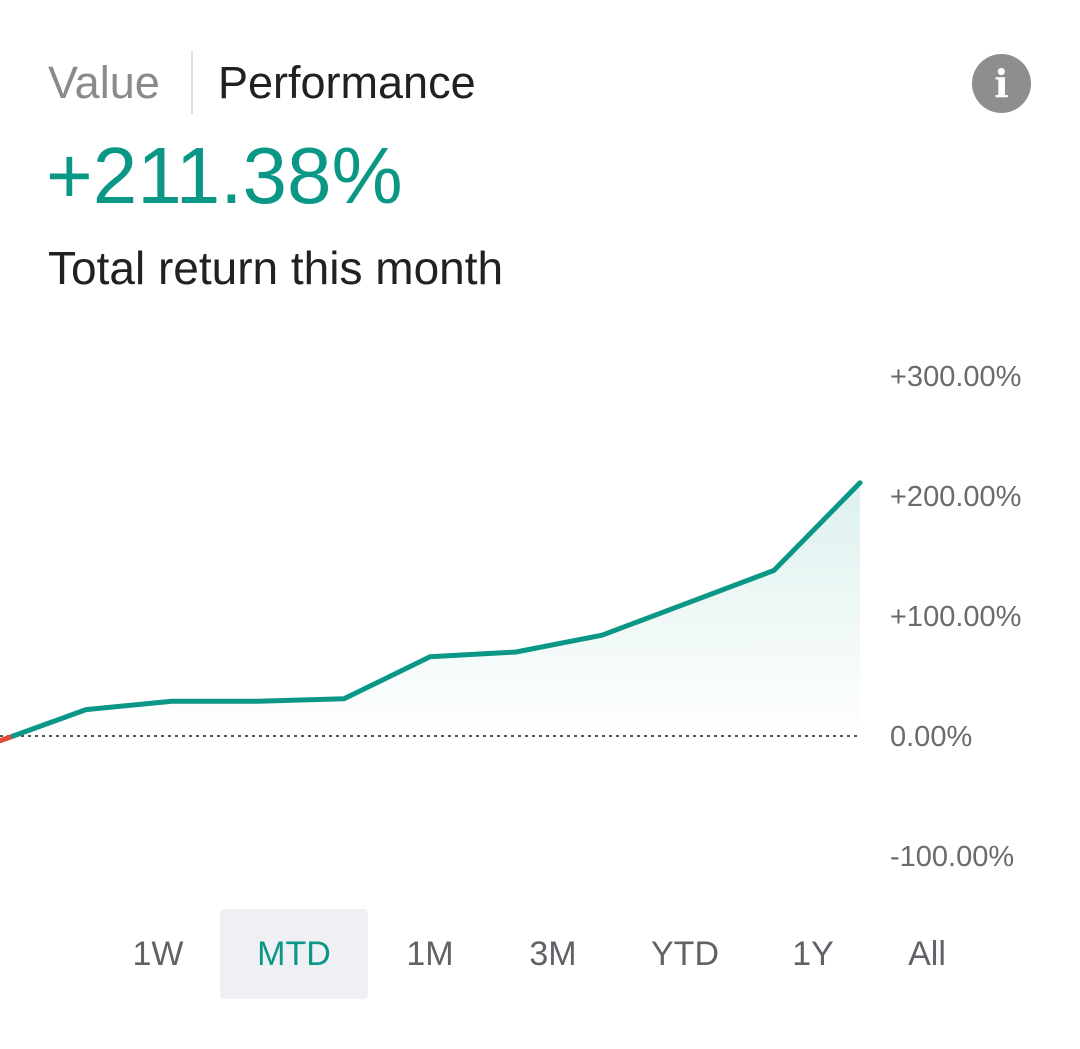 The image size is (1080, 1049). I want to click on info-button: i, so click(1001, 83).